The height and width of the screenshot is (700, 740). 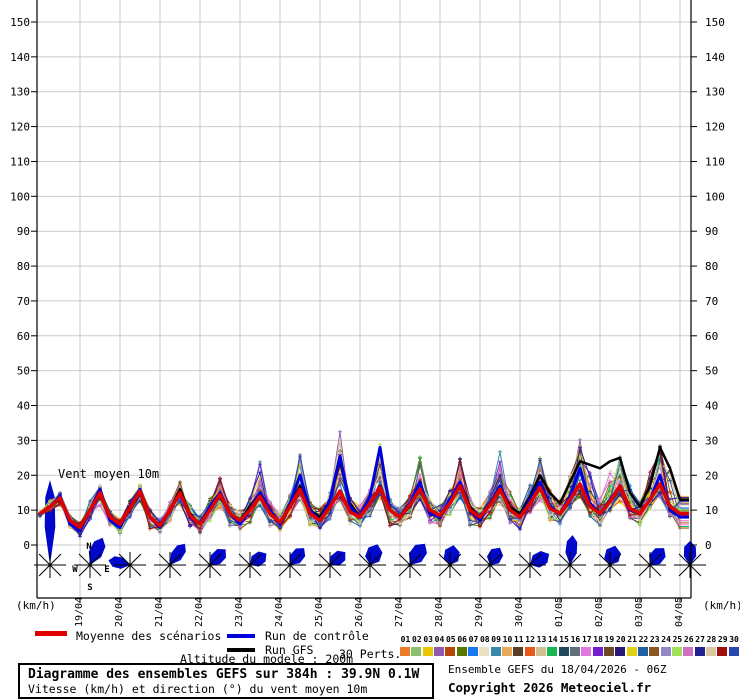 I want to click on date-label: 25/04, so click(x=319, y=612).